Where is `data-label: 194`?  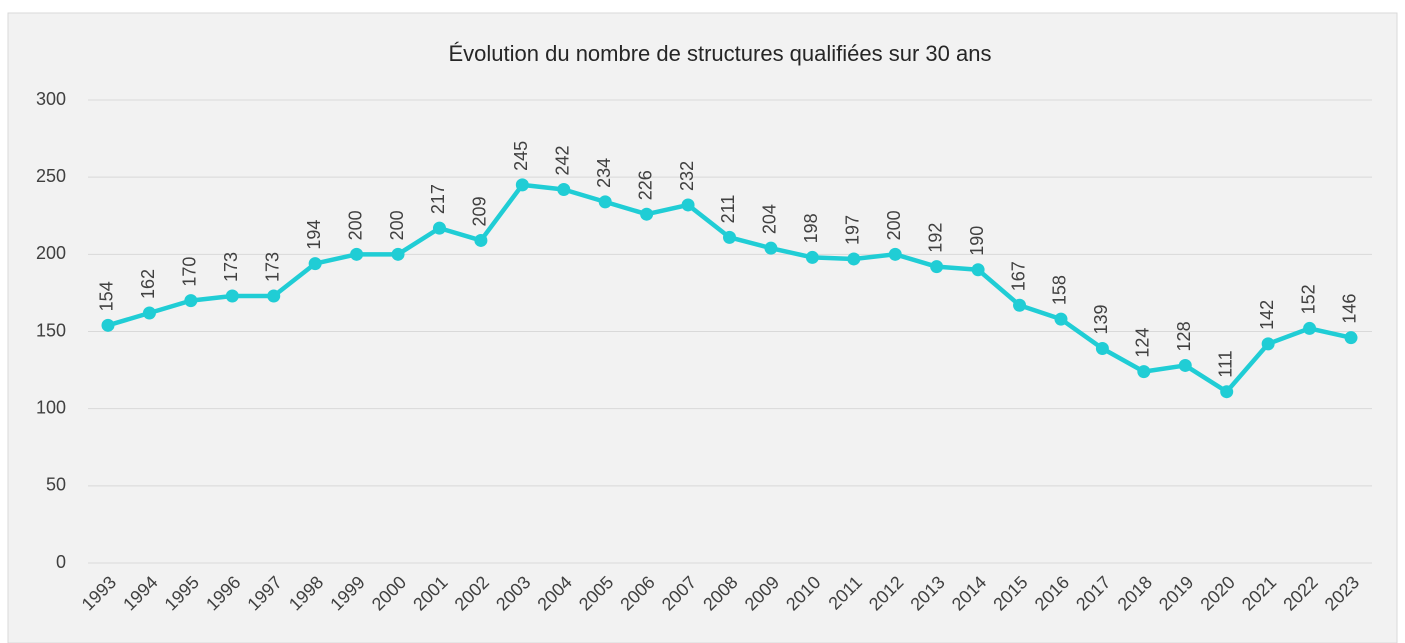 data-label: 194 is located at coordinates (314, 235).